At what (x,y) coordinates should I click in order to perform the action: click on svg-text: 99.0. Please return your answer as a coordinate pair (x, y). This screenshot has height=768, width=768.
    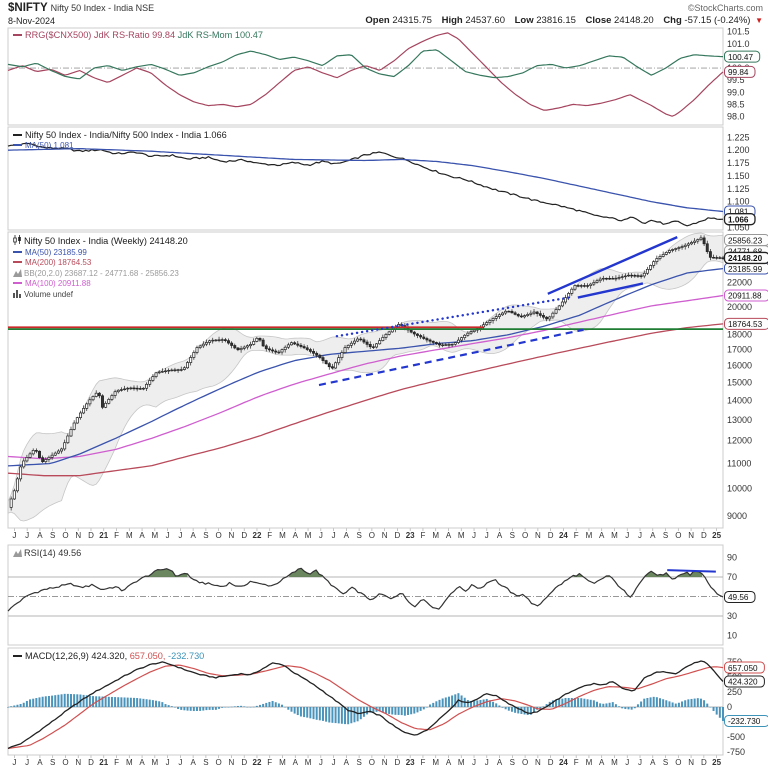
    Looking at the image, I should click on (736, 92).